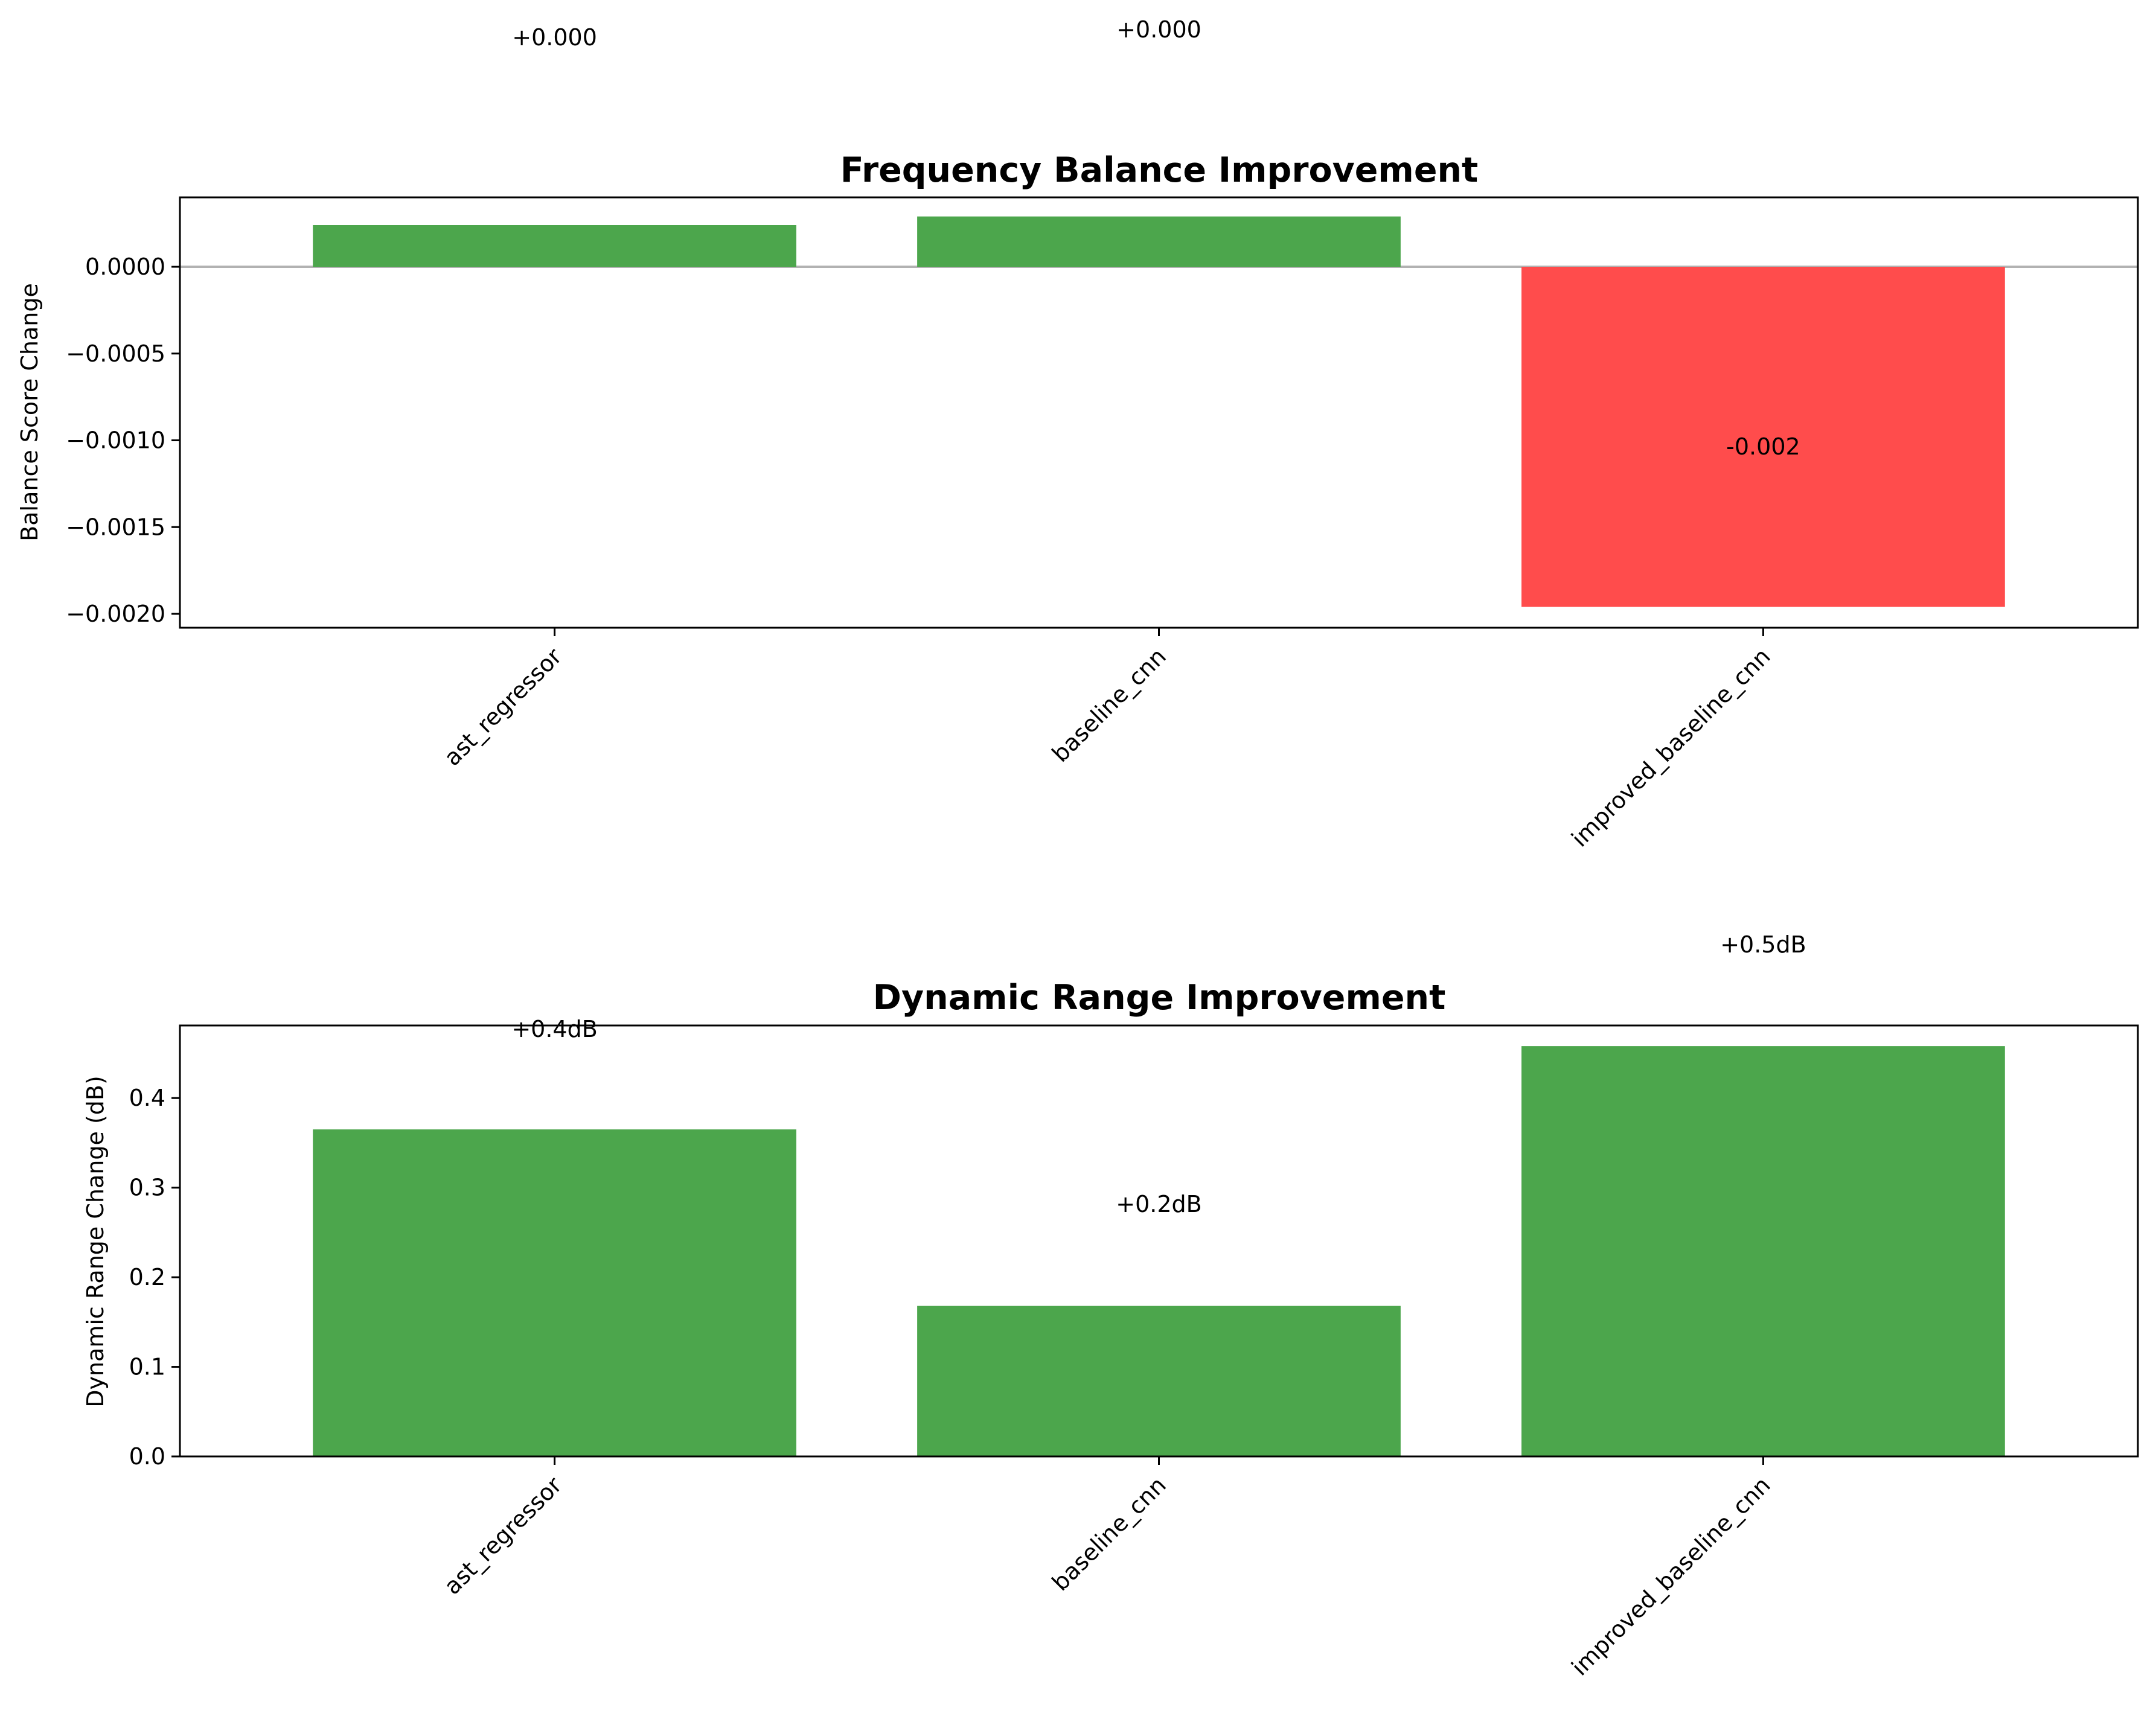 The image size is (2156, 1719). Describe the element at coordinates (147, 1188) in the screenshot. I see `y-tick-label: 0.3` at that location.